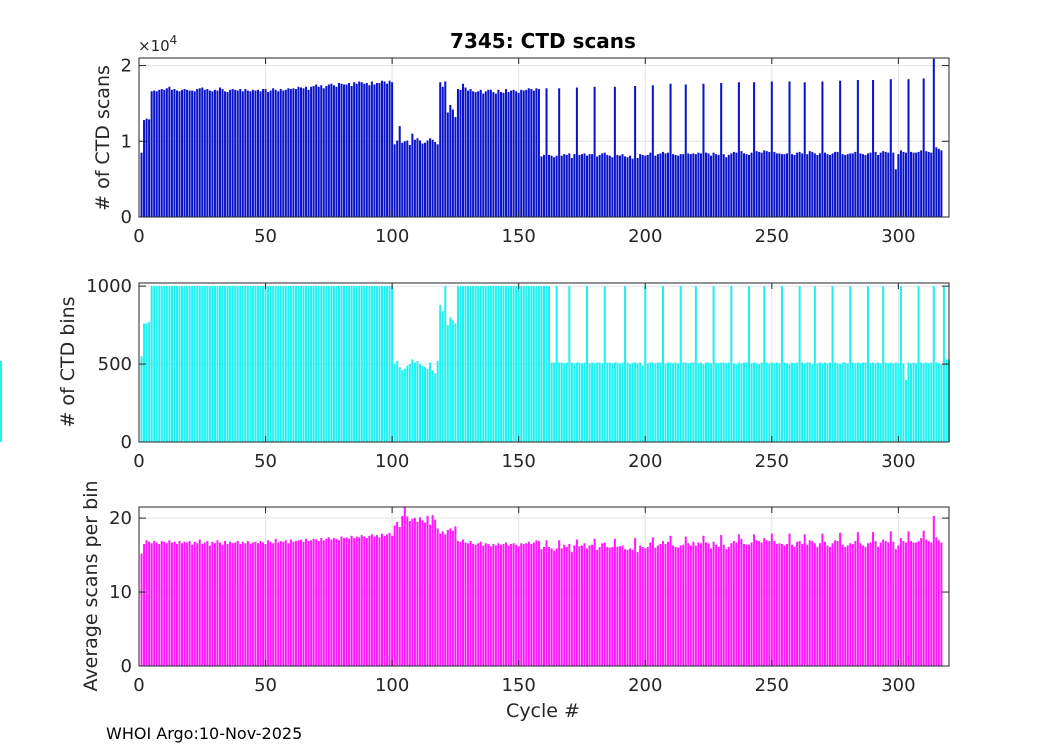  What do you see at coordinates (126, 217) in the screenshot?
I see `y-tick-label: 0` at bounding box center [126, 217].